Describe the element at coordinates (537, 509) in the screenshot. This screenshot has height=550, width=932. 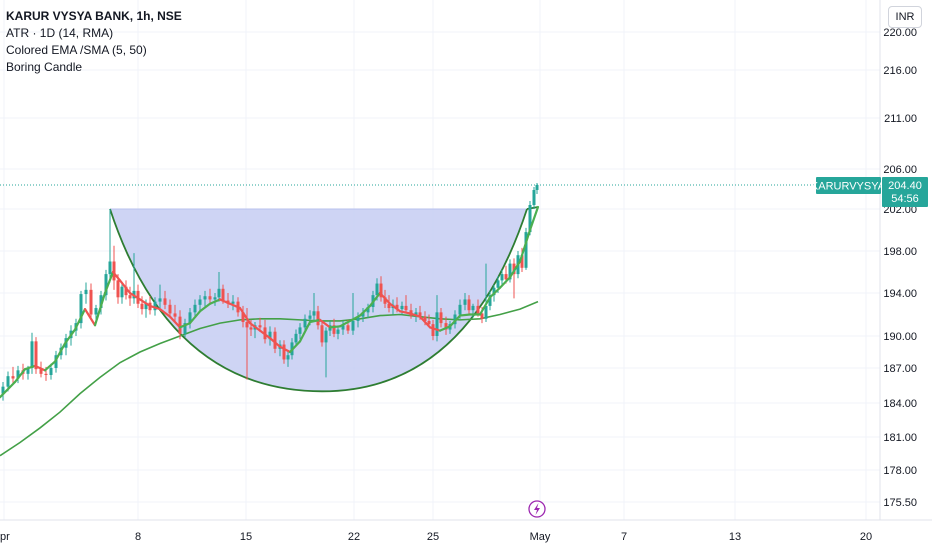
I see `lightning-icon` at that location.